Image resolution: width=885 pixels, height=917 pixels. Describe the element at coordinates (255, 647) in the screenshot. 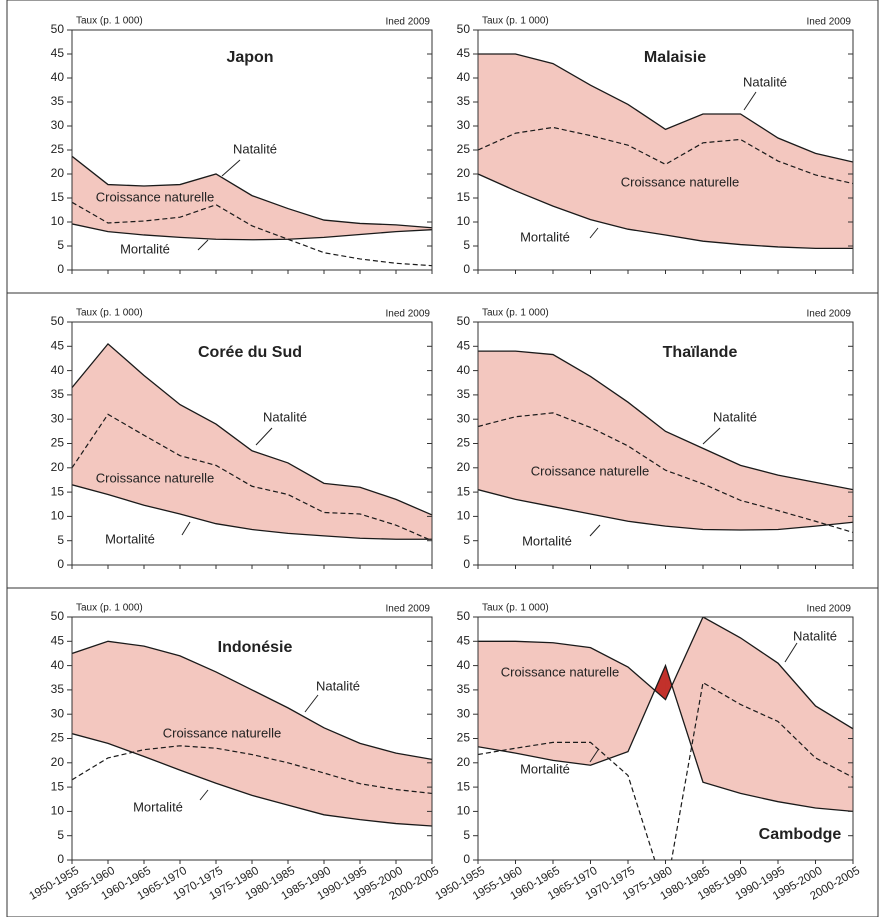

I see `panel-title: Indonésie` at that location.